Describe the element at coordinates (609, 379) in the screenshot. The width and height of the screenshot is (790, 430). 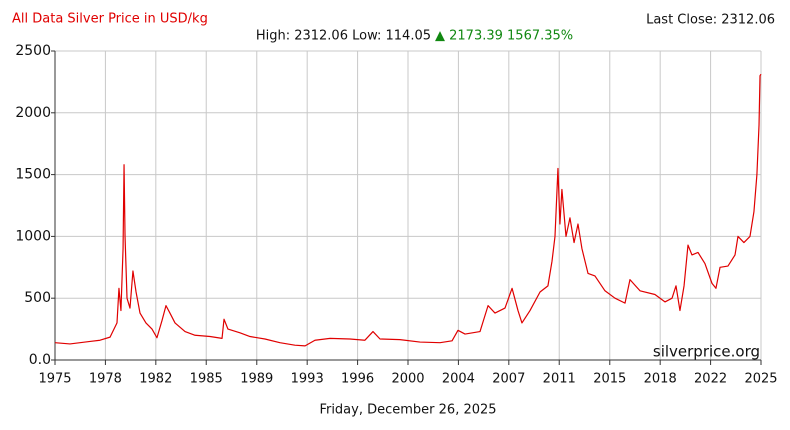
I see `x-tick-label: 2015` at that location.